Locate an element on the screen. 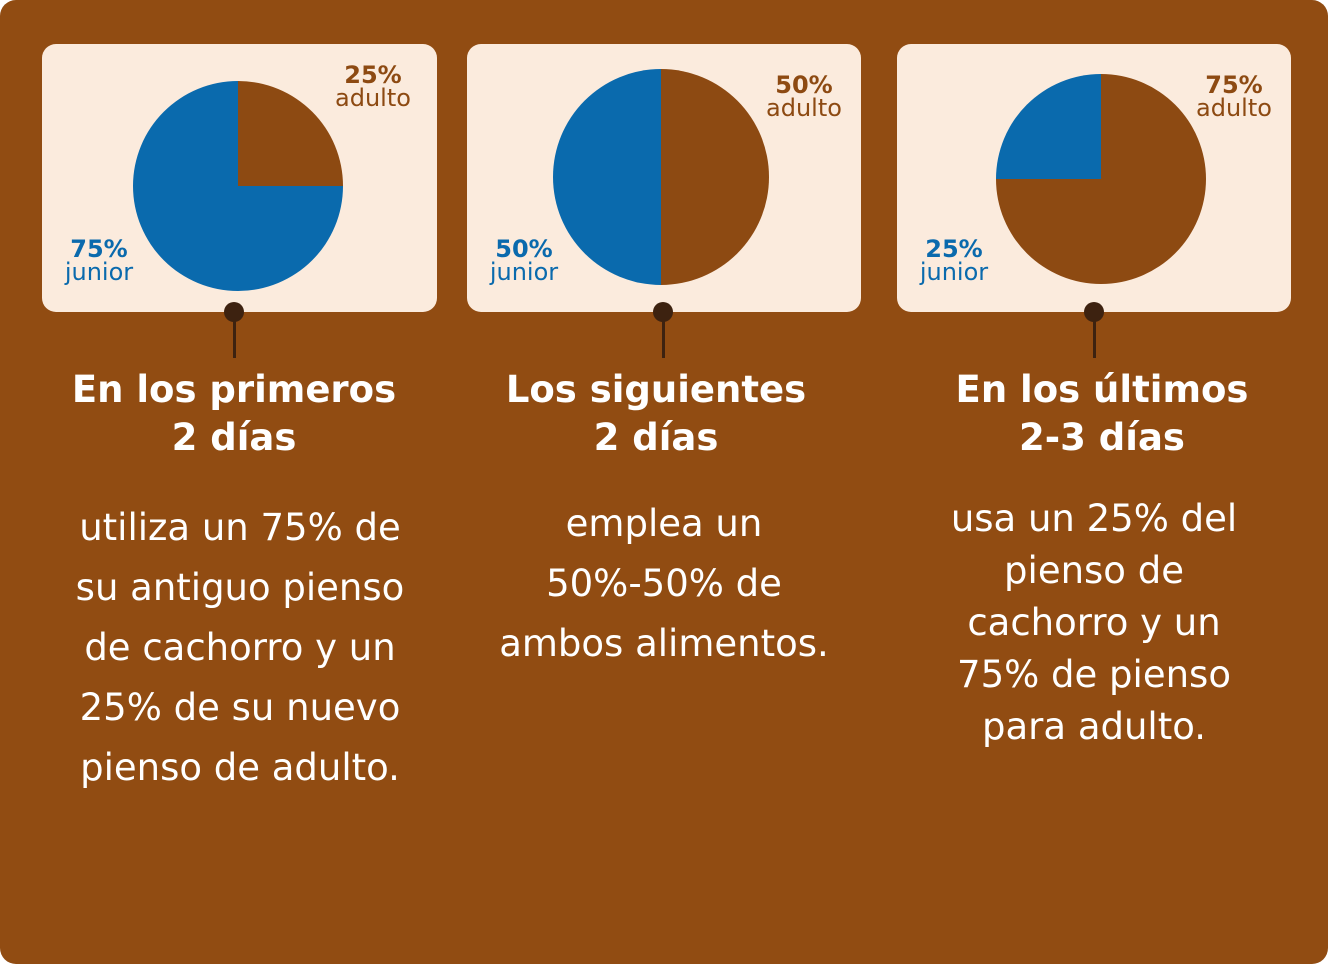 Image resolution: width=1328 pixels, height=964 pixels. adulto-percent-1: 25% is located at coordinates (373, 75).